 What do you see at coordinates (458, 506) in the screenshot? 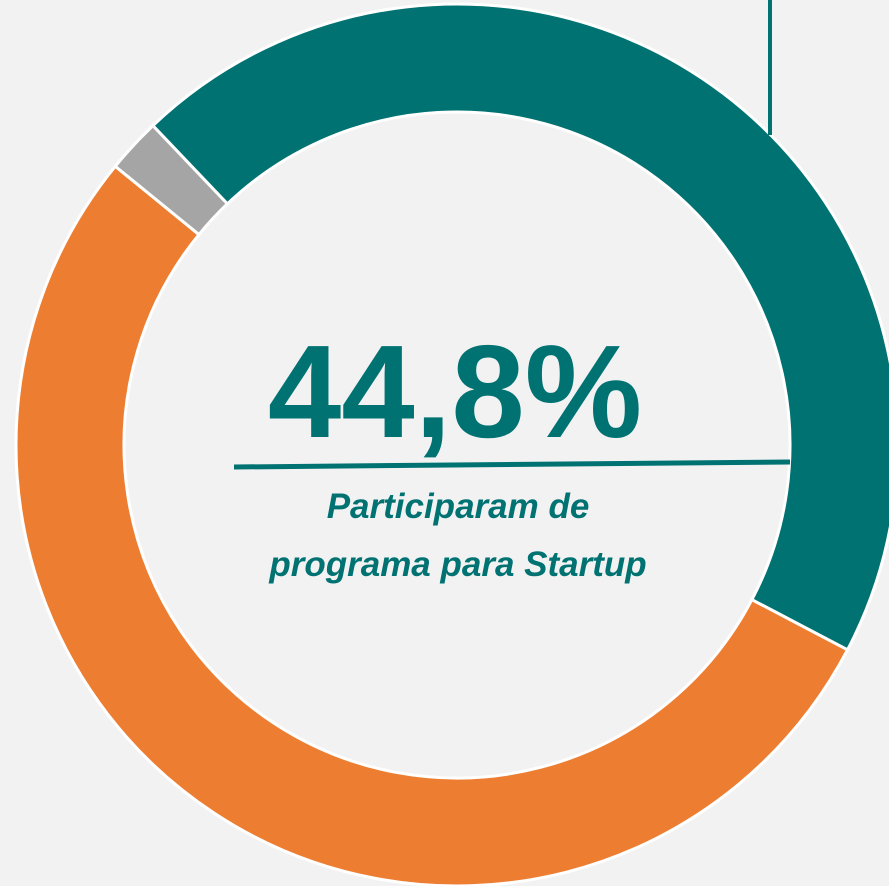
I see `annotation-line: Participaram de` at bounding box center [458, 506].